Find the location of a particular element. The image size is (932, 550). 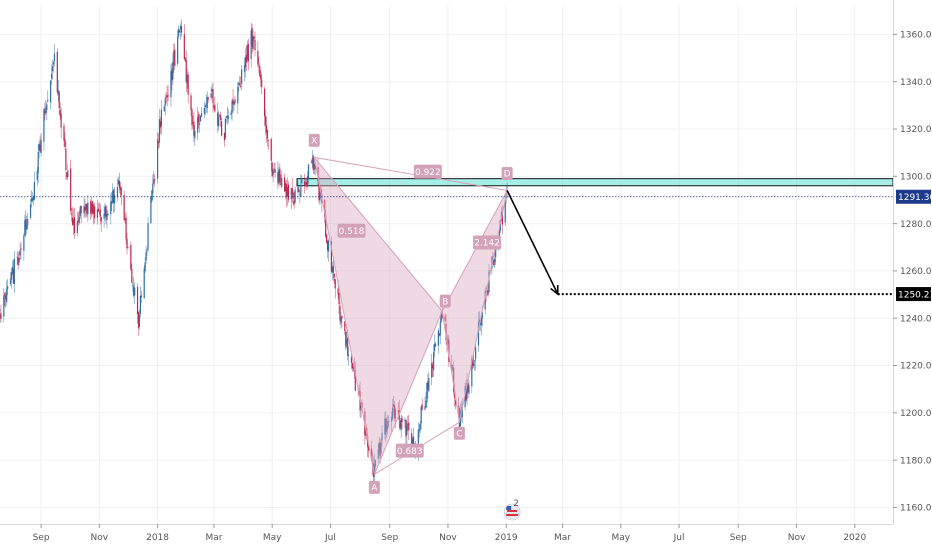

x-tick-label-1: Nov is located at coordinates (100, 538).